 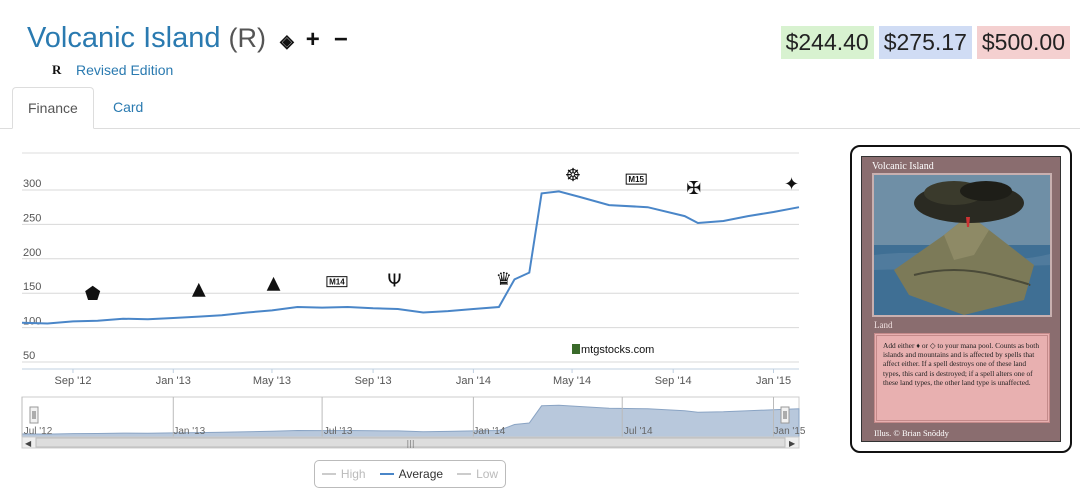 What do you see at coordinates (693, 188) in the screenshot?
I see `khans-of-tarkir-icon: ✠` at bounding box center [693, 188].